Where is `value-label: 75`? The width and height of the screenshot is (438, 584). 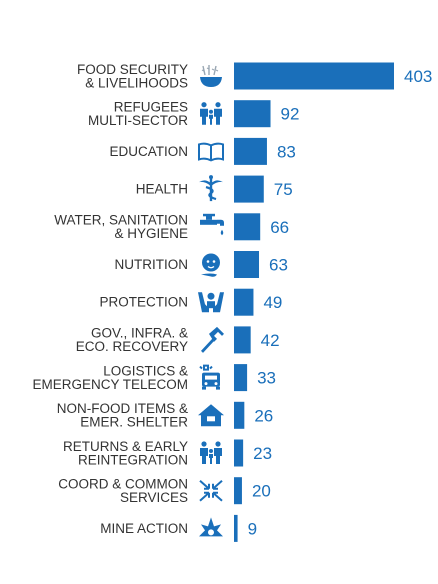
value-label: 75 is located at coordinates (283, 189).